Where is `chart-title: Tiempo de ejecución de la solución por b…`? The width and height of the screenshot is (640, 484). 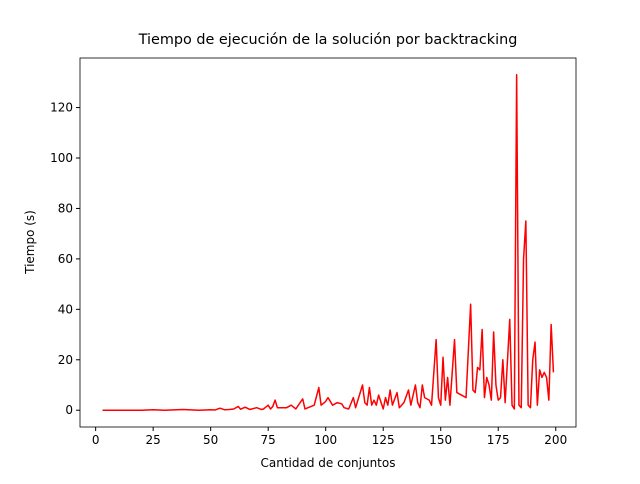 chart-title: Tiempo de ejecución de la solución por b… is located at coordinates (328, 40).